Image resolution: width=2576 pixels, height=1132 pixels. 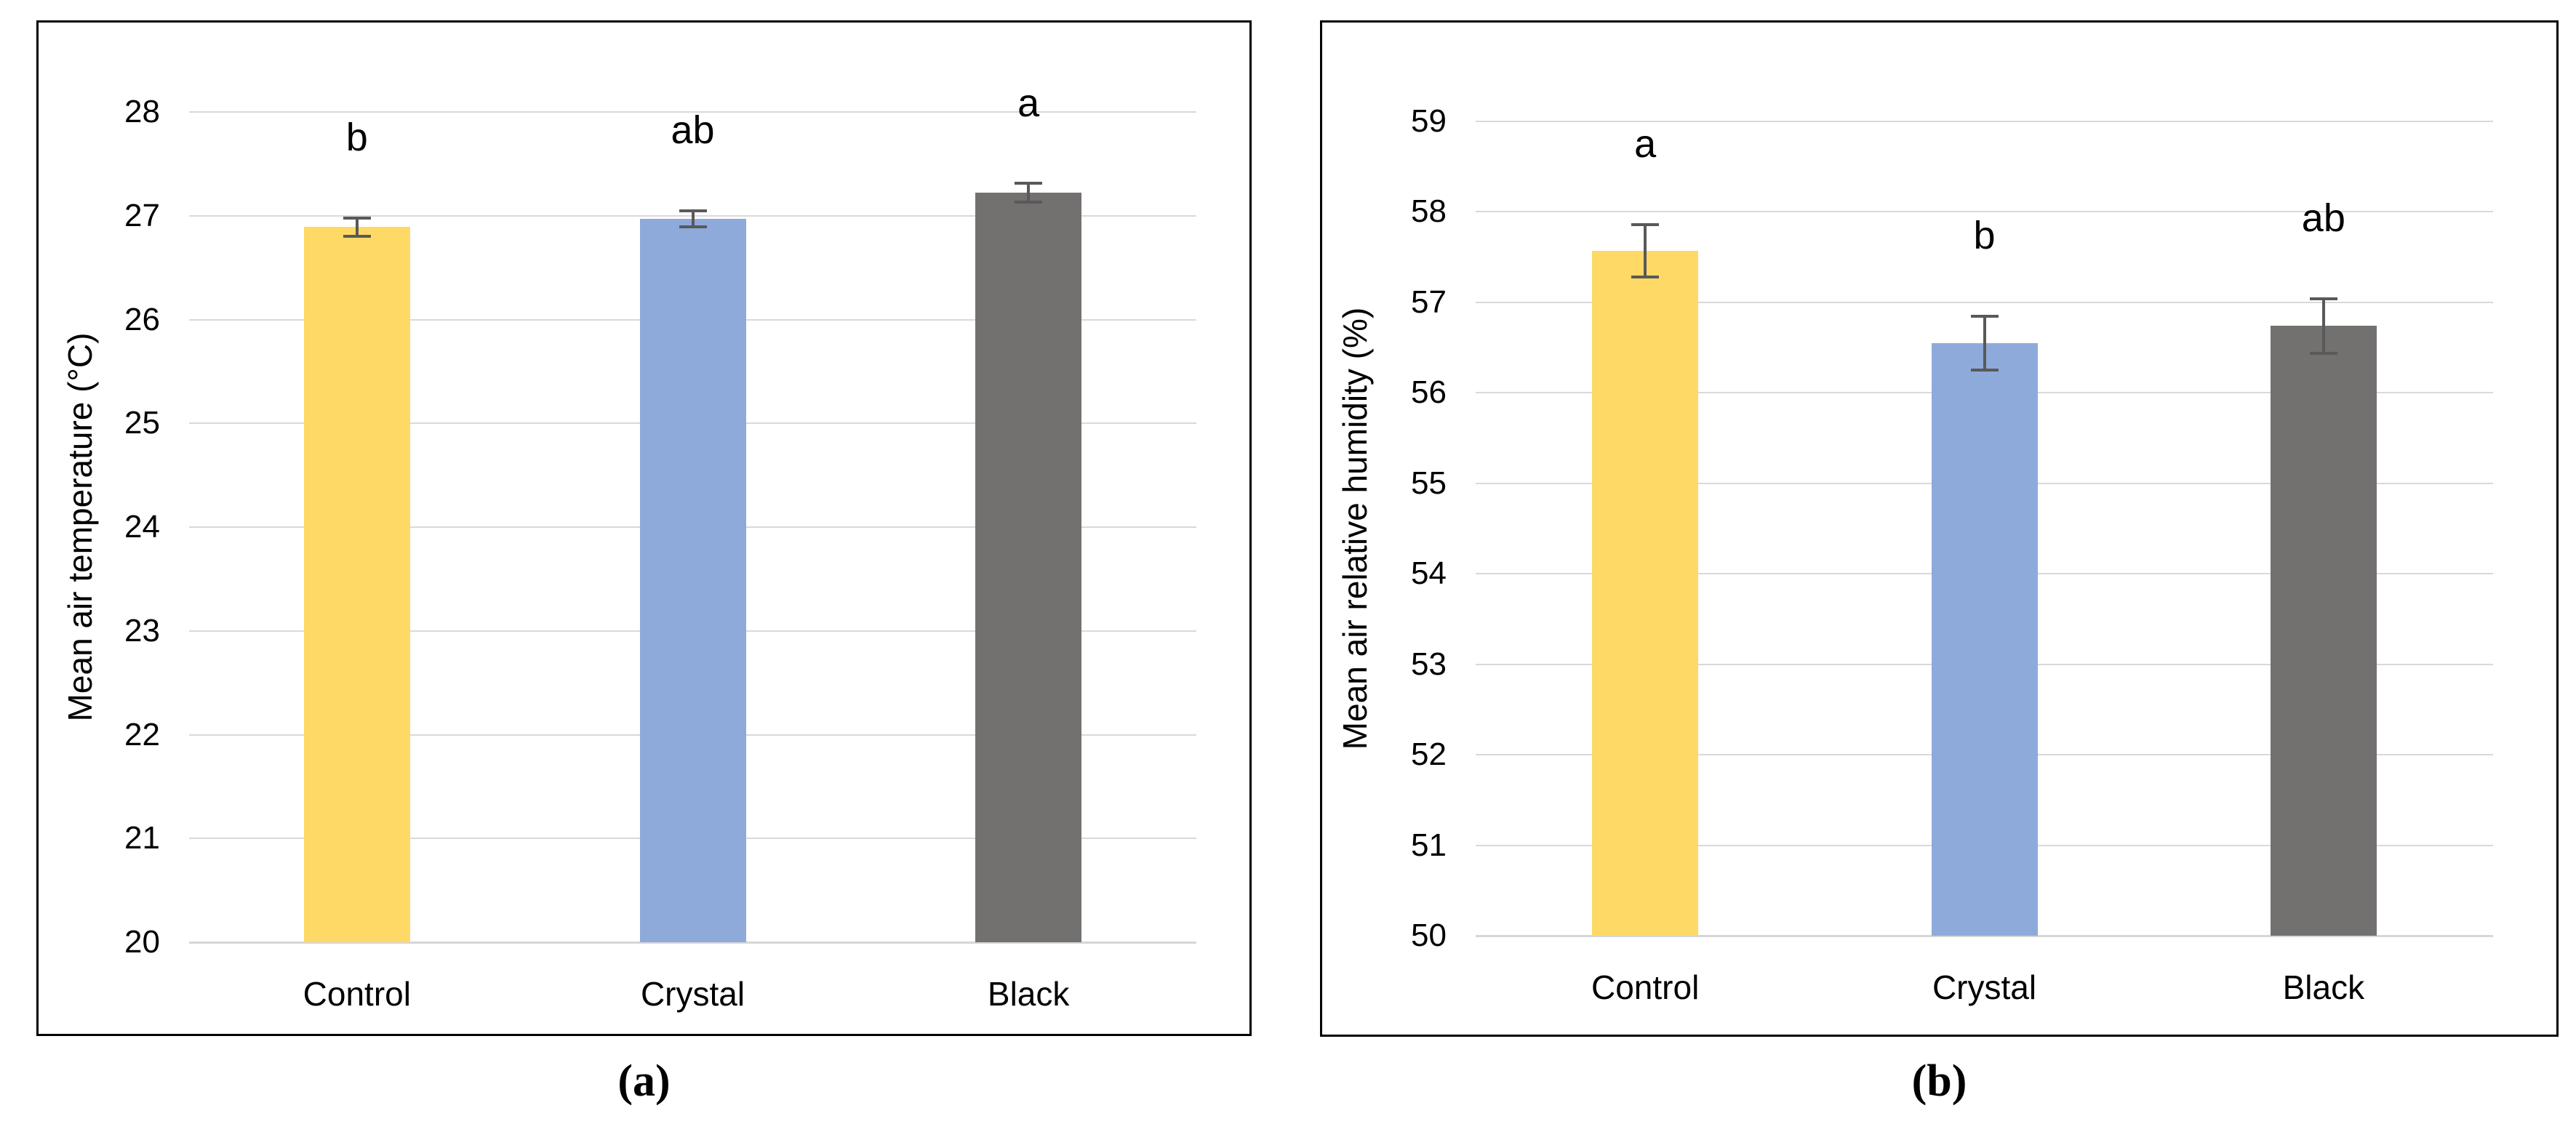 I want to click on y-tick-label: 25, so click(x=142, y=423).